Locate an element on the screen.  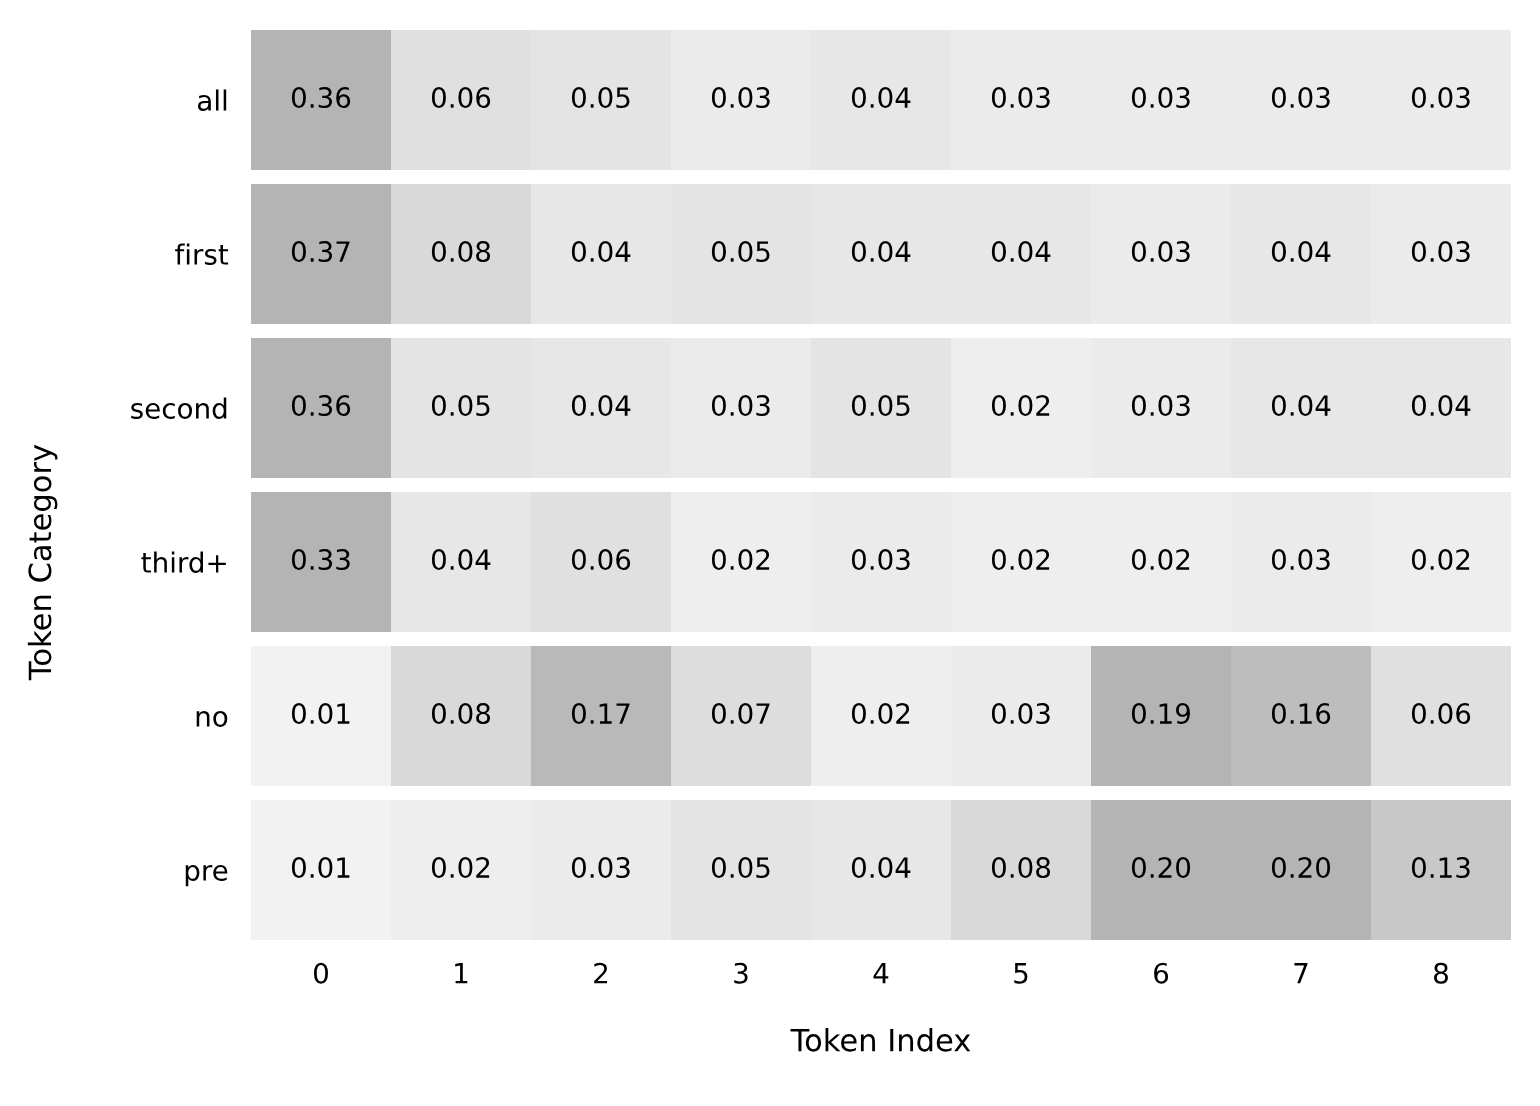
x-axis-title: Token Index is located at coordinates (880, 1039).